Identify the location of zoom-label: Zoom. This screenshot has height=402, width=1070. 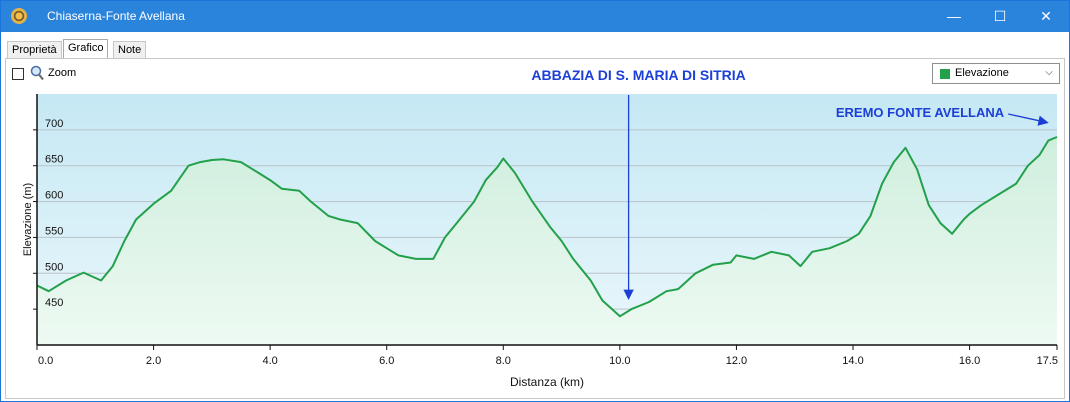
(62, 73).